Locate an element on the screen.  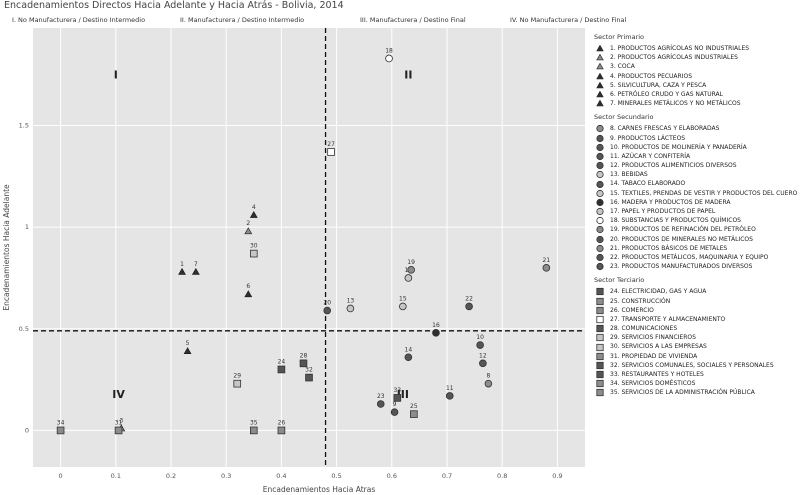
legend-label-12: 12. PRODUCTOS ALIMENTICIOS DIVERSOS is located at coordinates (673, 166).